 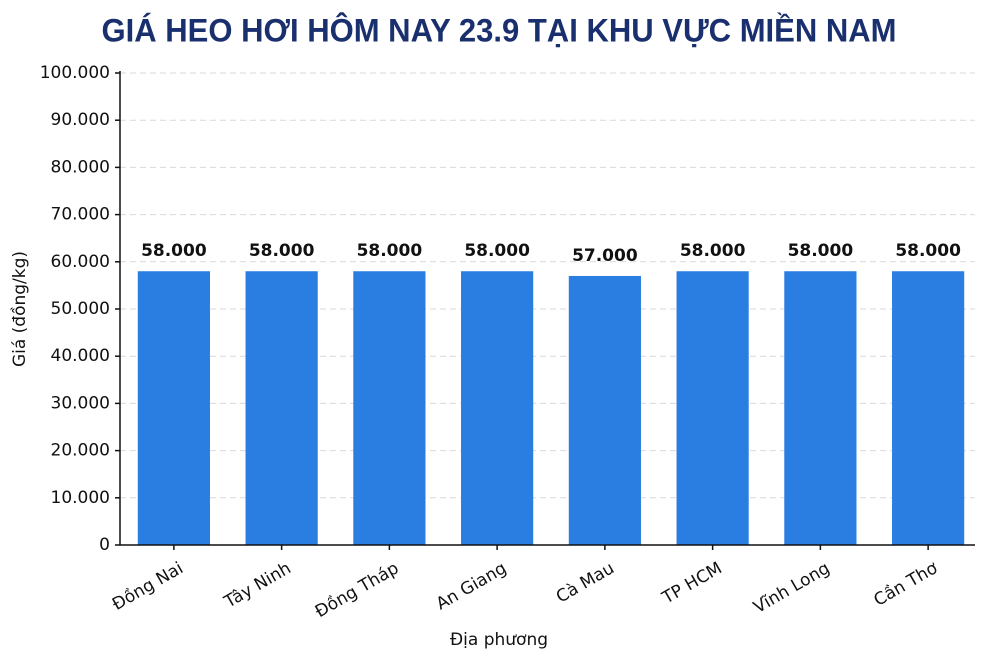 What do you see at coordinates (691, 583) in the screenshot?
I see `x-tick-label: TP HCM` at bounding box center [691, 583].